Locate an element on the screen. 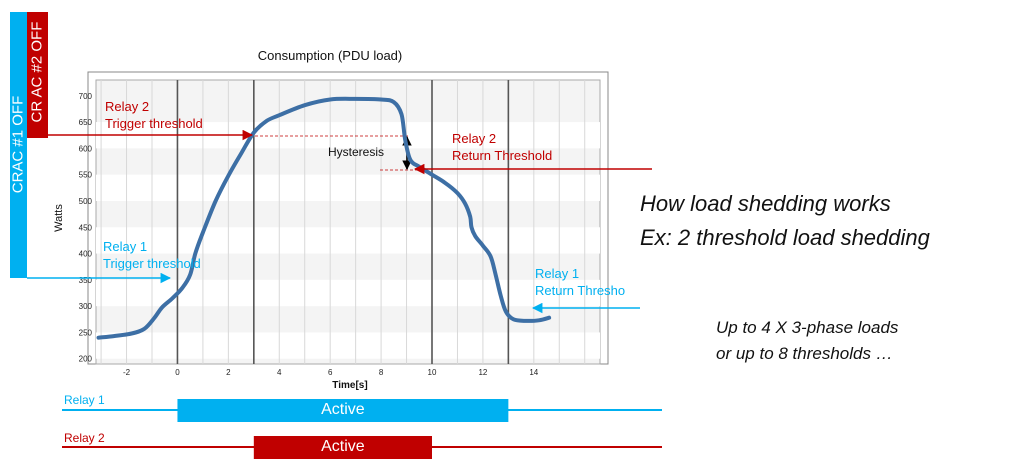 This screenshot has width=1024, height=475. y-tick-labels: 200 250 300 350 400 450 500 550 600 650 700 is located at coordinates (86, 228).